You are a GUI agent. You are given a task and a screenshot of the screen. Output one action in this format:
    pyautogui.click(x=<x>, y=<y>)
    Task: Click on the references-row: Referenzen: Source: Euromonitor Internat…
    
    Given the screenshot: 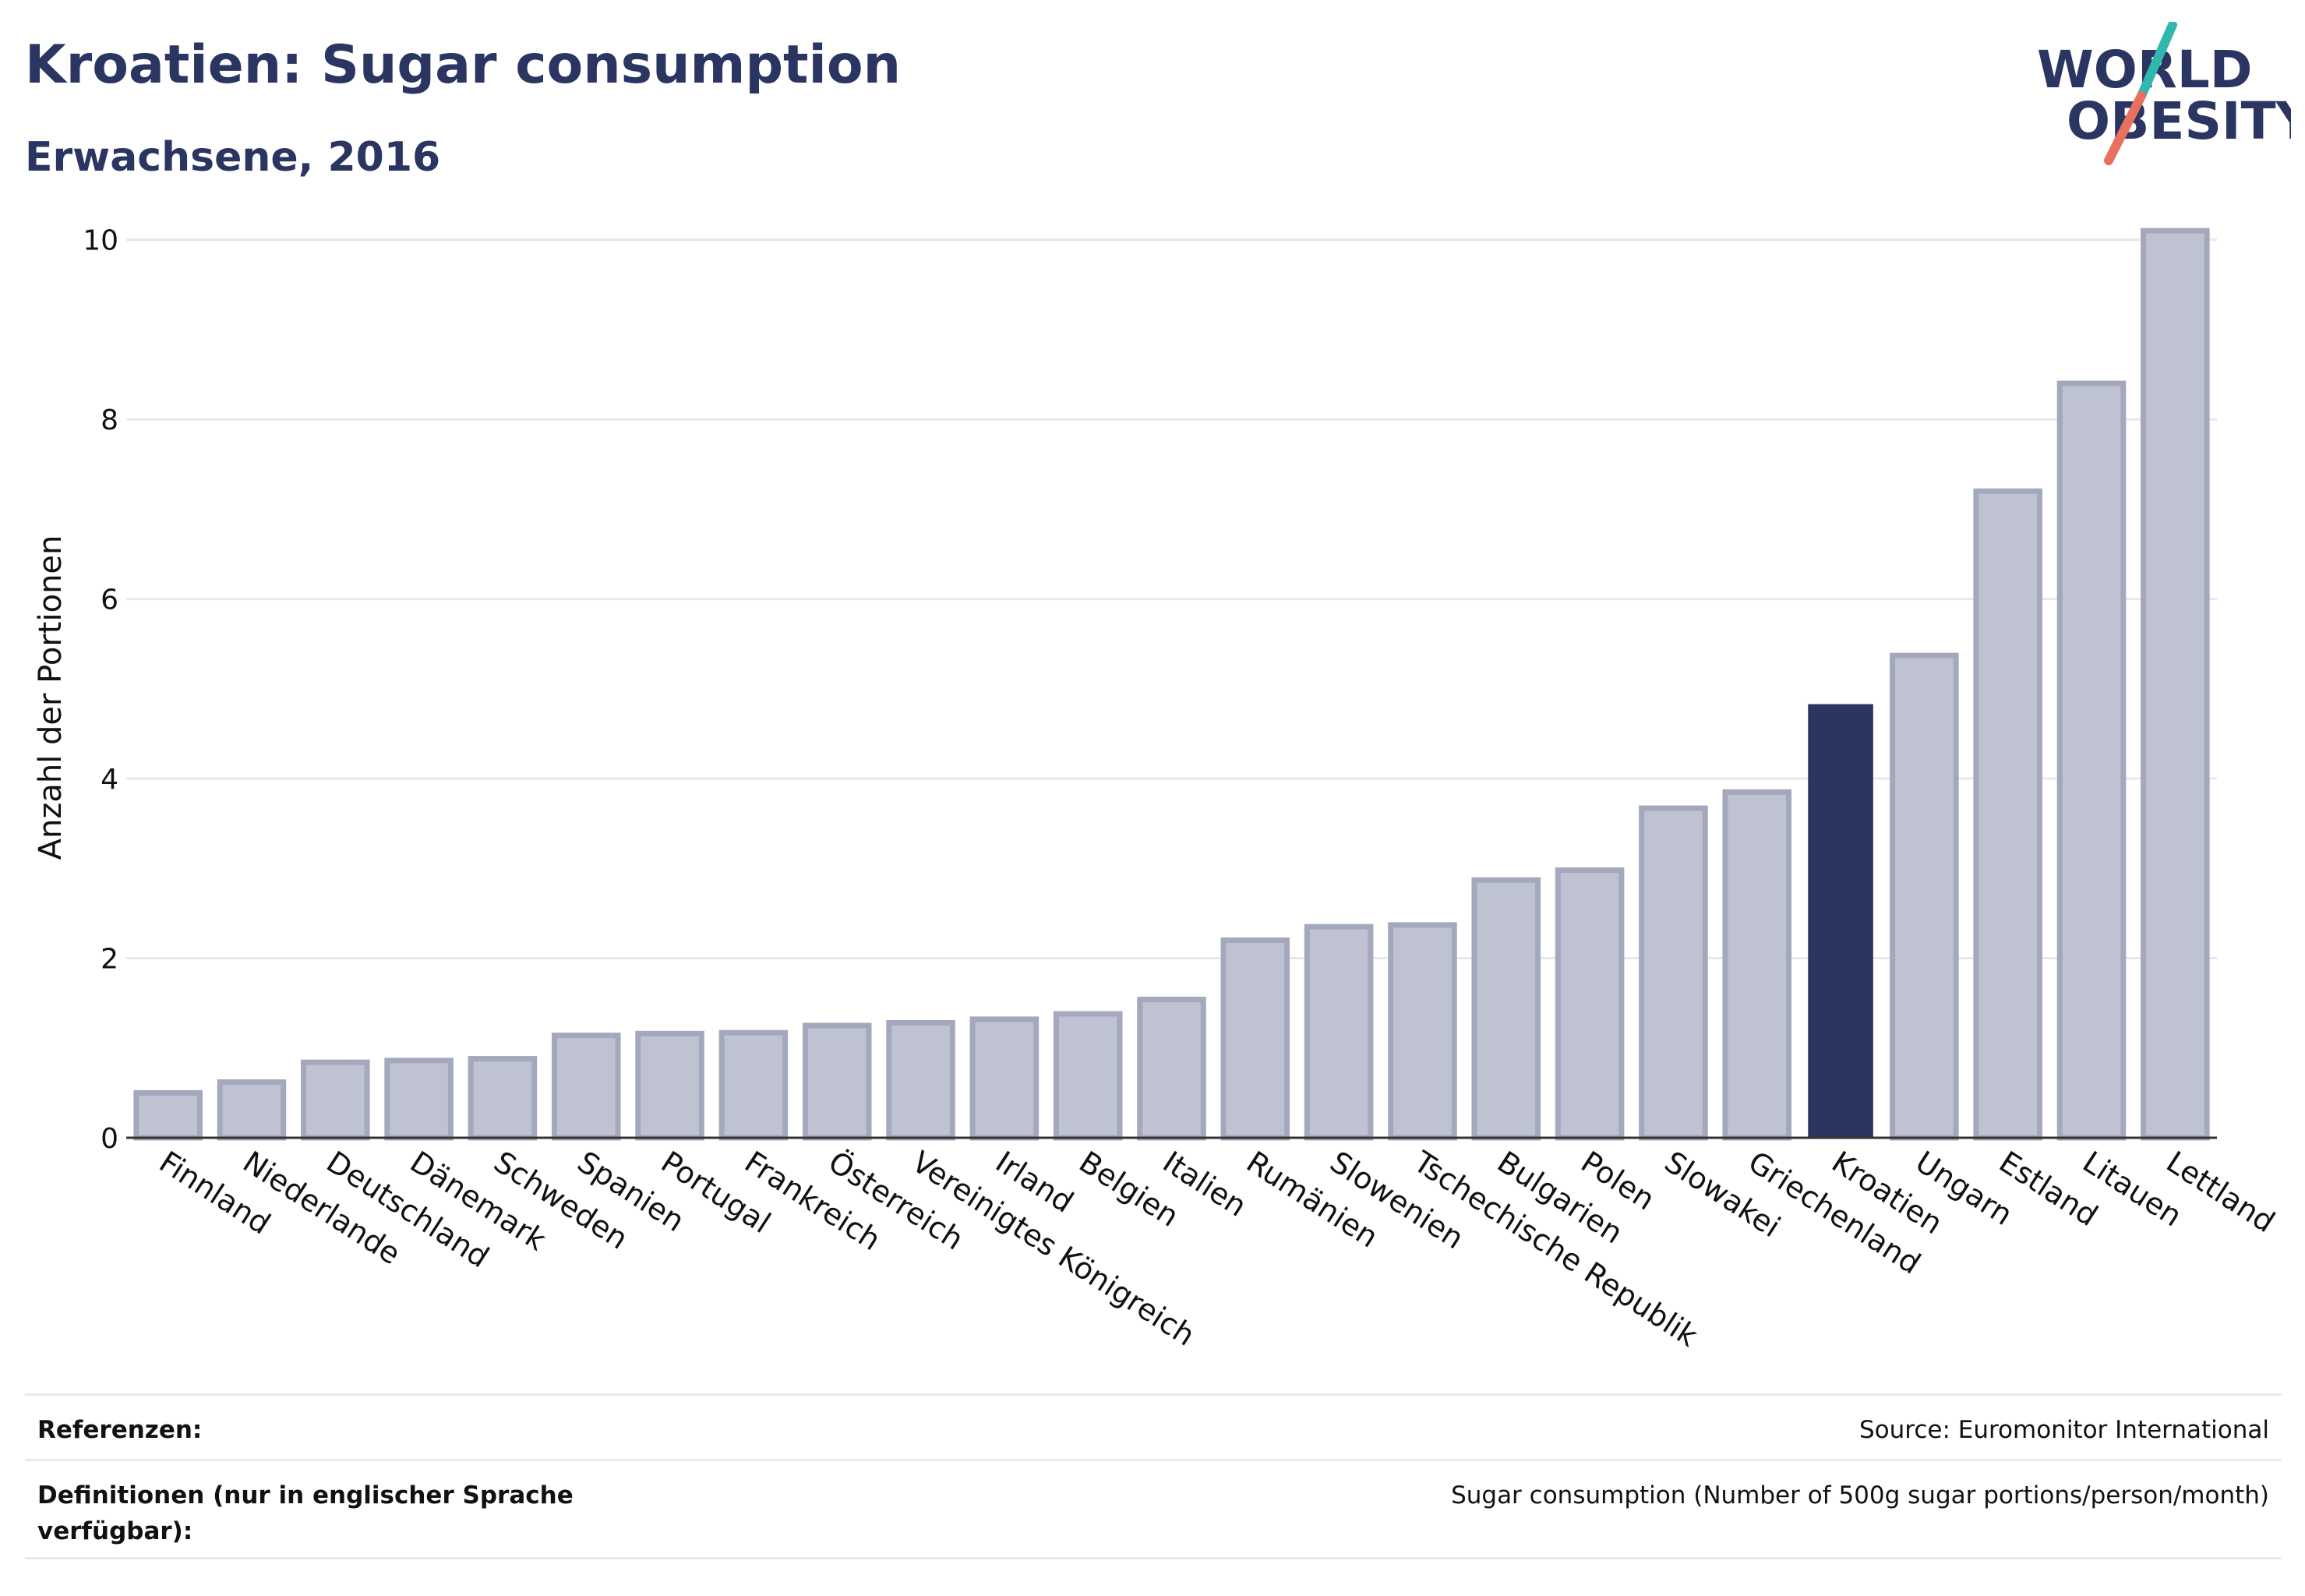 What is the action you would take?
    pyautogui.click(x=1153, y=1433)
    